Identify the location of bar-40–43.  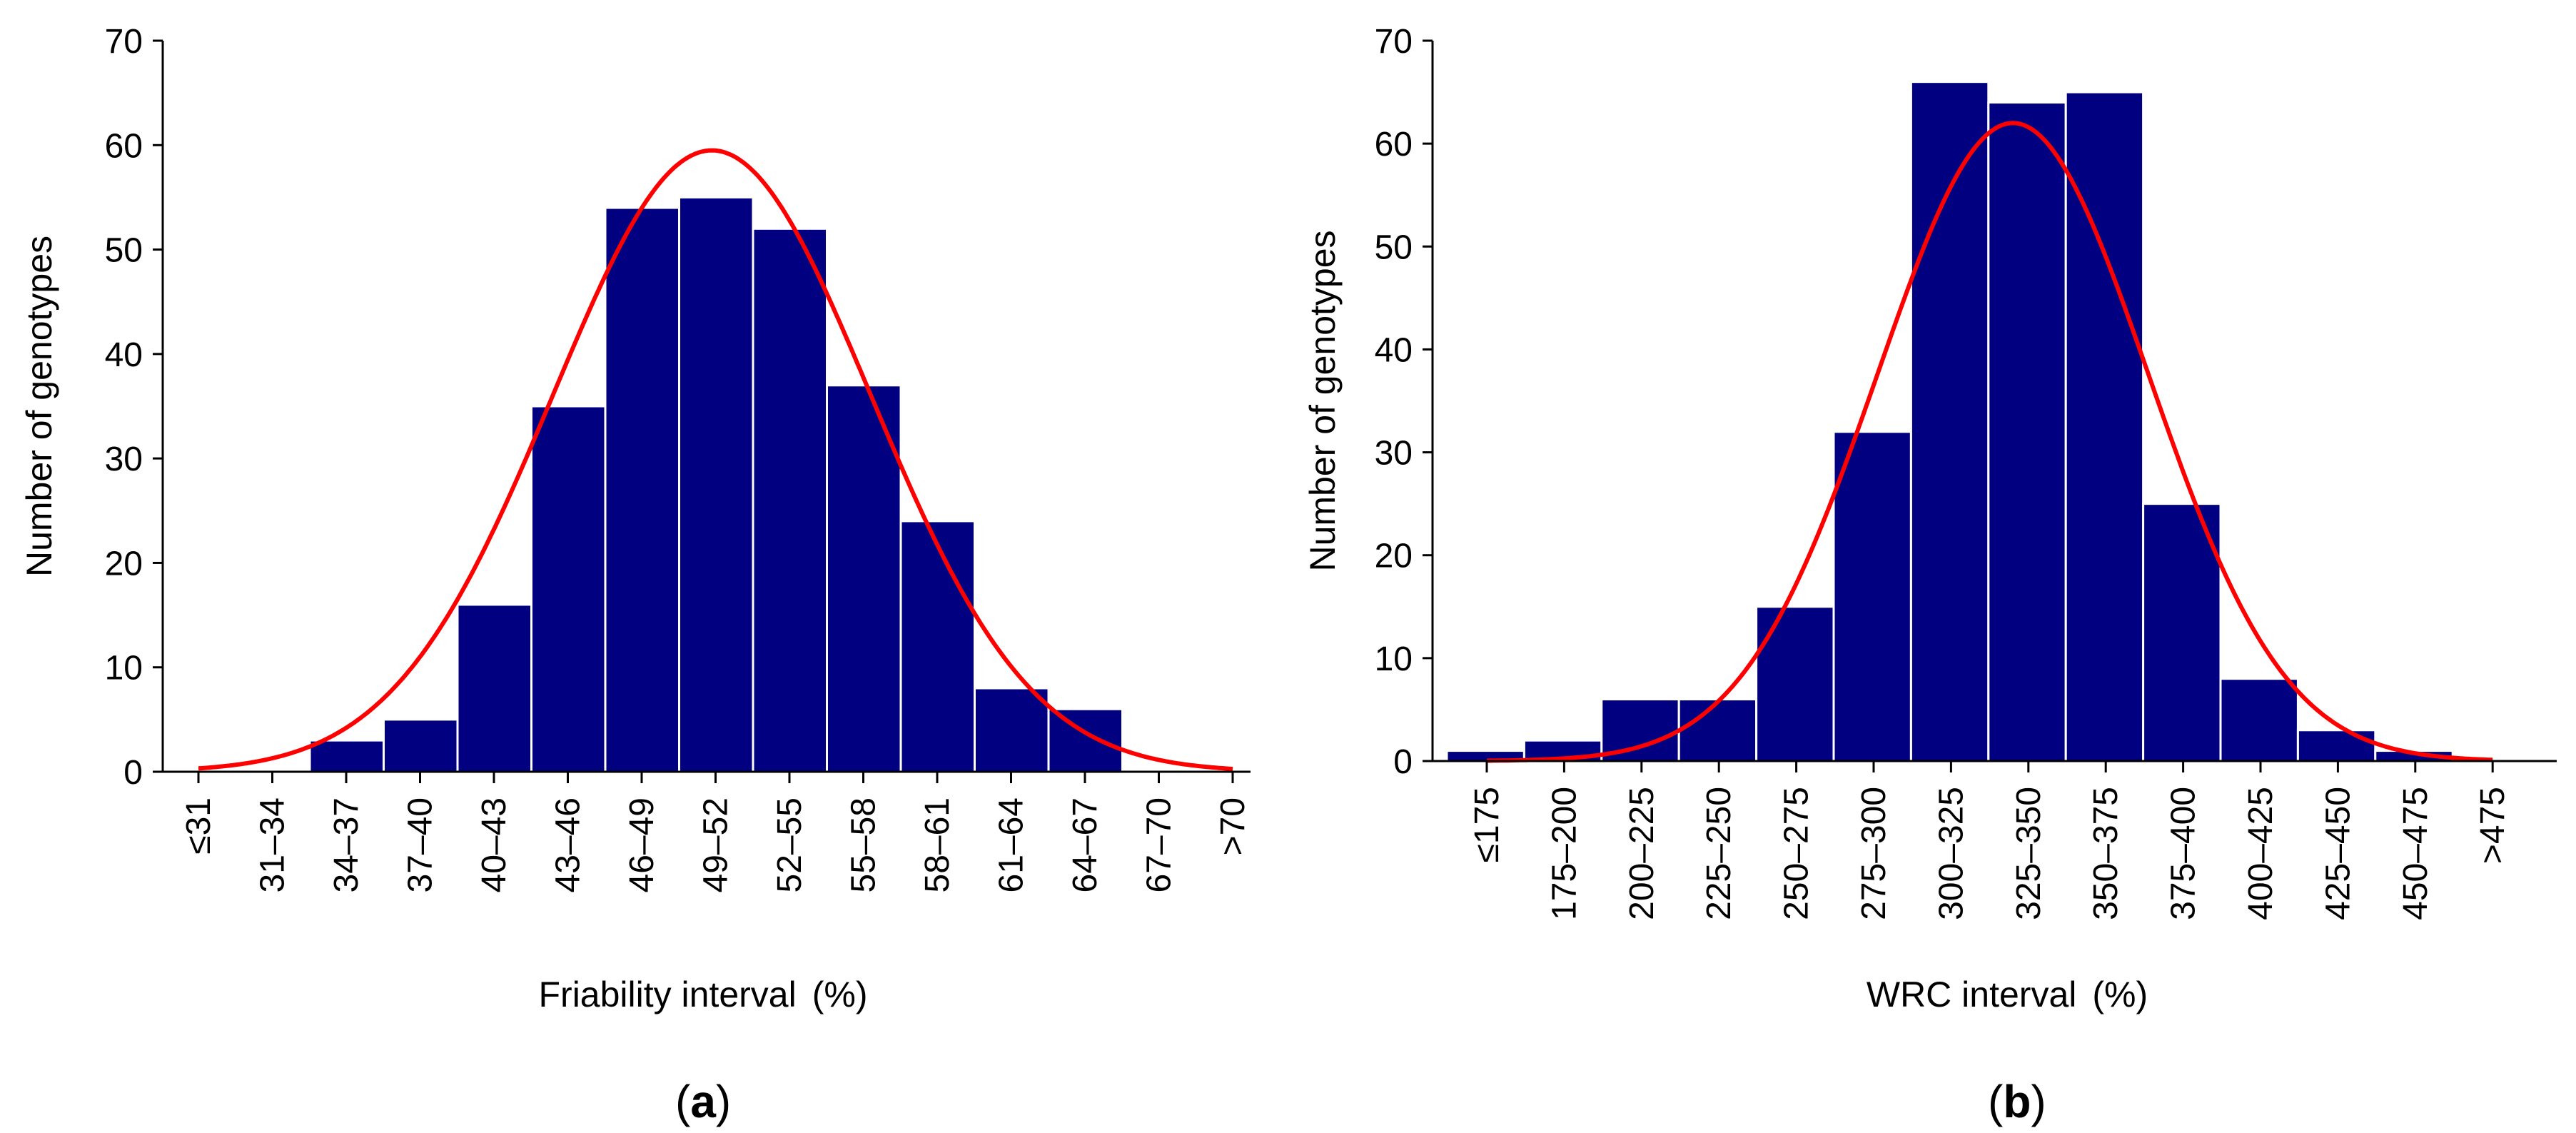
(494, 688).